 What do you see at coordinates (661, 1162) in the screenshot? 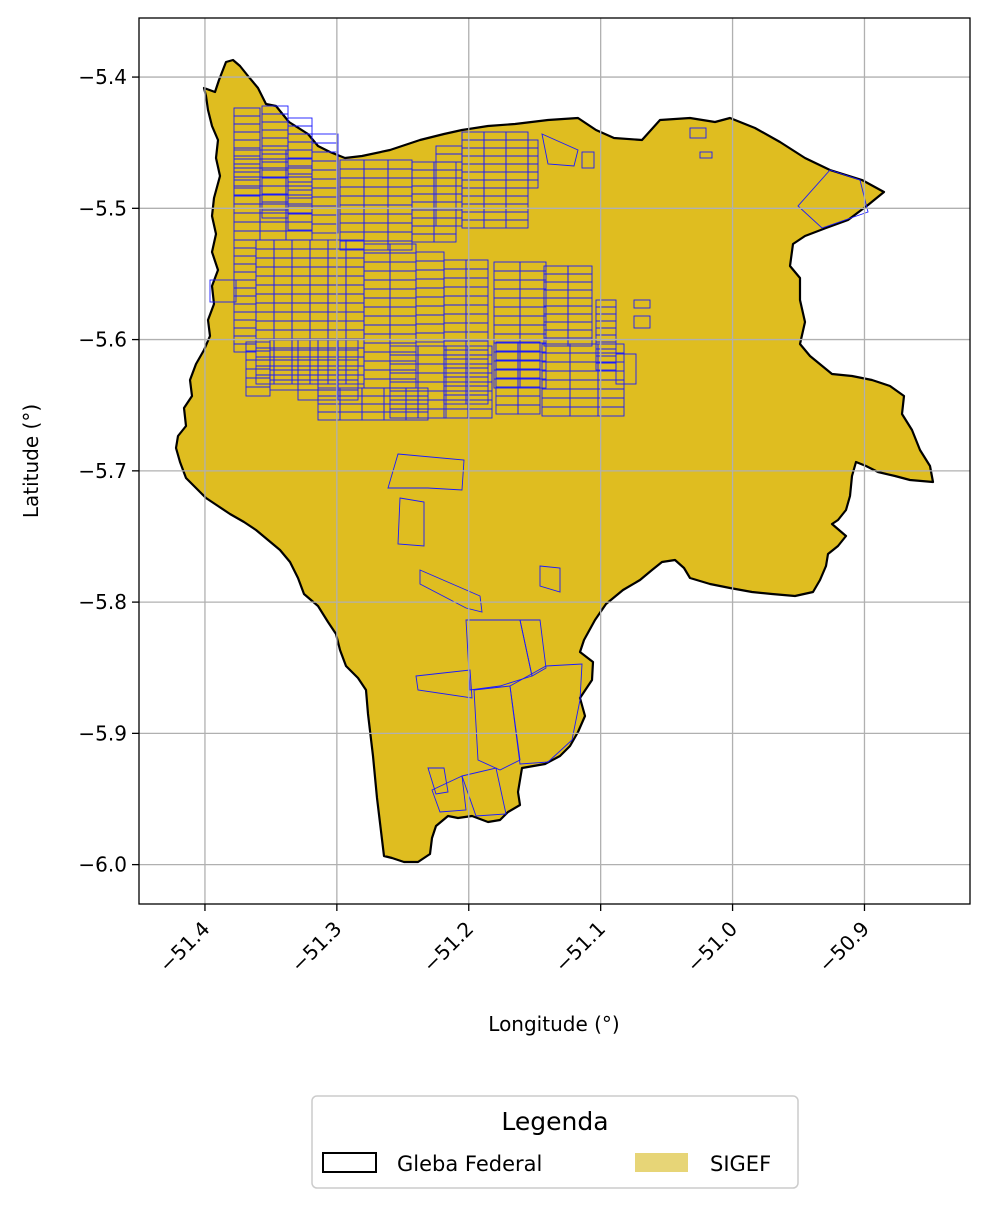
I see `legend-swatch-sigef` at bounding box center [661, 1162].